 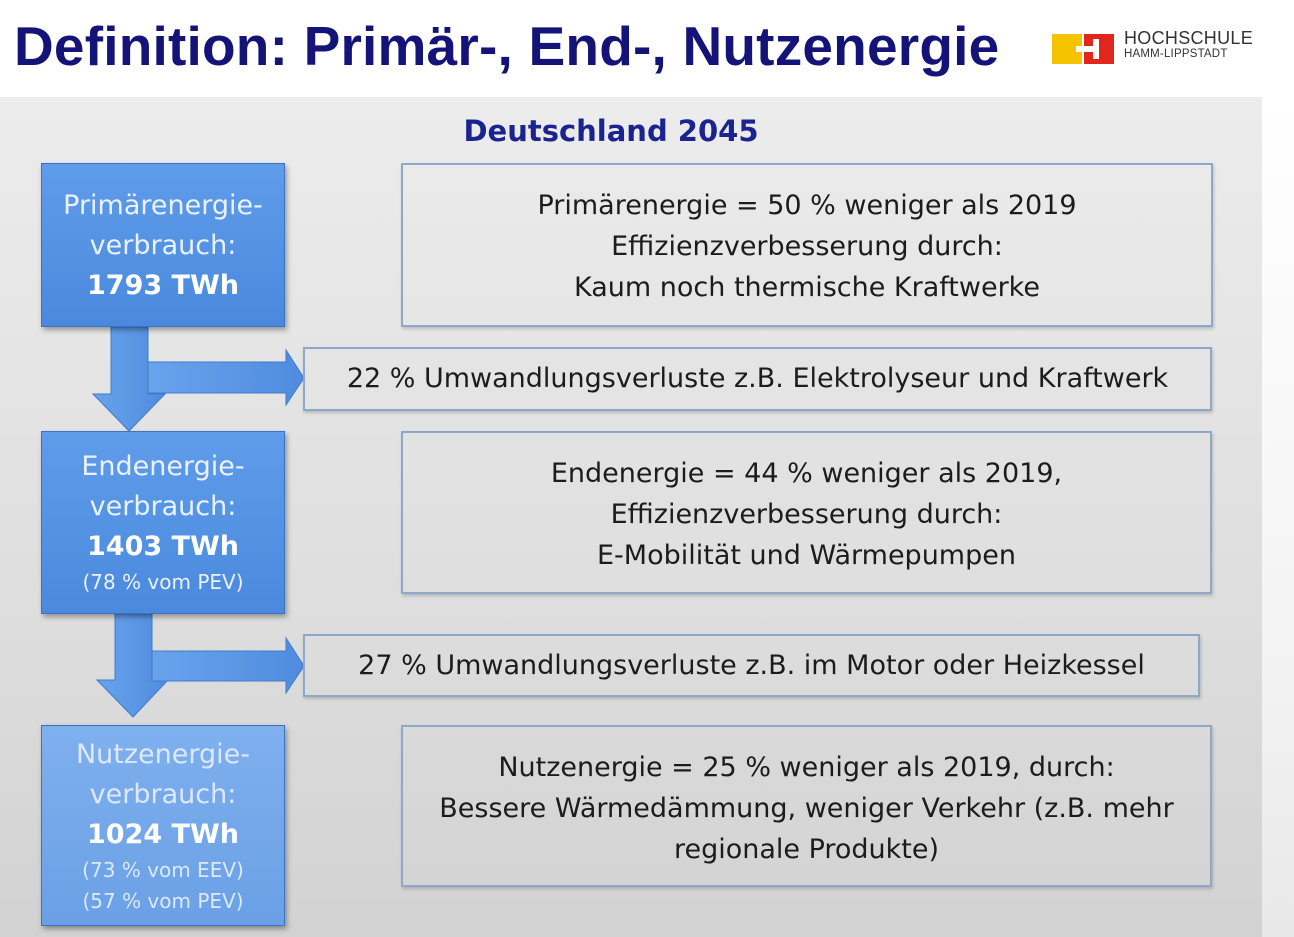 What do you see at coordinates (611, 131) in the screenshot?
I see `diagram-subtitle: Deutschland 2045` at bounding box center [611, 131].